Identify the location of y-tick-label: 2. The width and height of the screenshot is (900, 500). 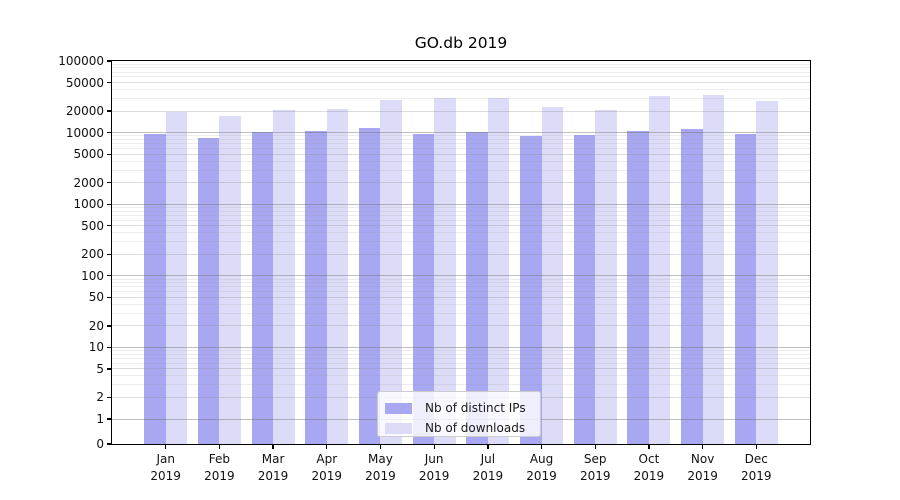
(100, 397).